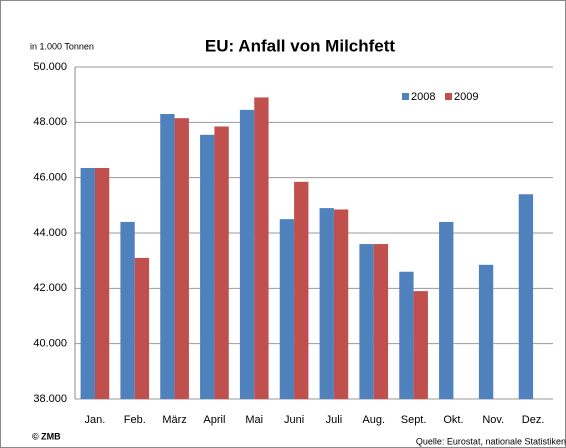  I want to click on y-tick-label: 46.000, so click(50, 178).